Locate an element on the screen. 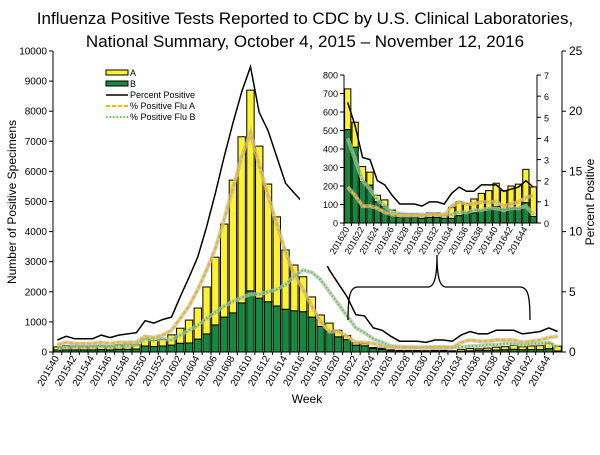 The height and width of the screenshot is (455, 600). legend-label-a: A is located at coordinates (133, 73).